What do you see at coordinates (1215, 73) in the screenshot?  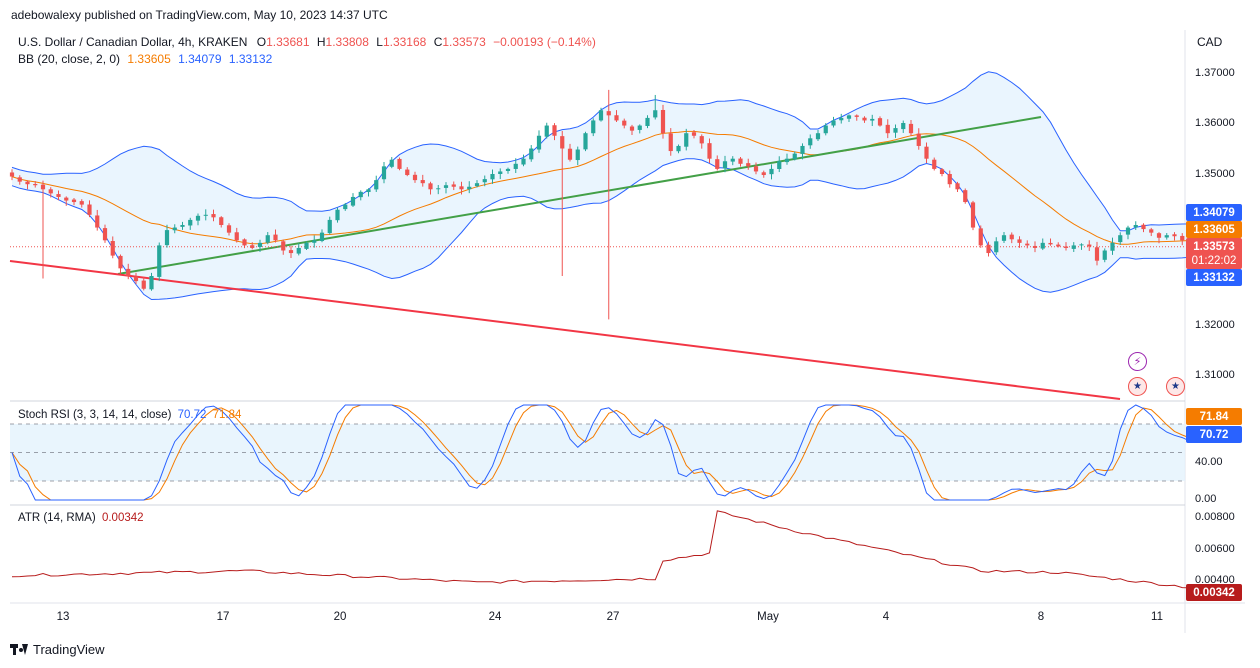 I see `price-tick-1: 1.37000` at bounding box center [1215, 73].